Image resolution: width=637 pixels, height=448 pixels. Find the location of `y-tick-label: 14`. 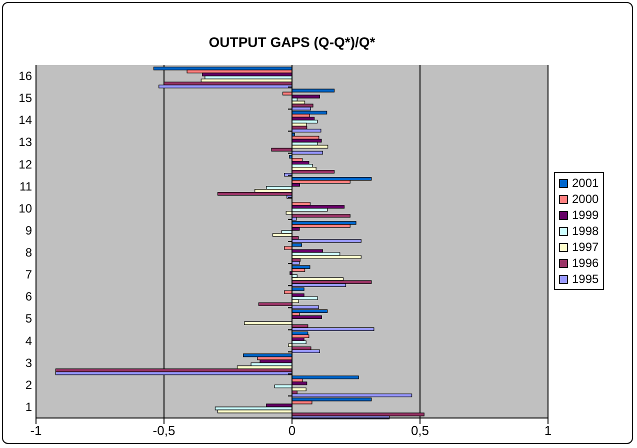

y-tick-label: 14 is located at coordinates (25, 120).